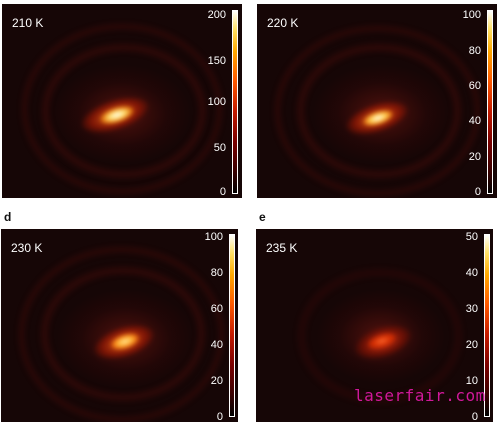 The image size is (500, 426). I want to click on temperature-label: 235 K, so click(282, 248).